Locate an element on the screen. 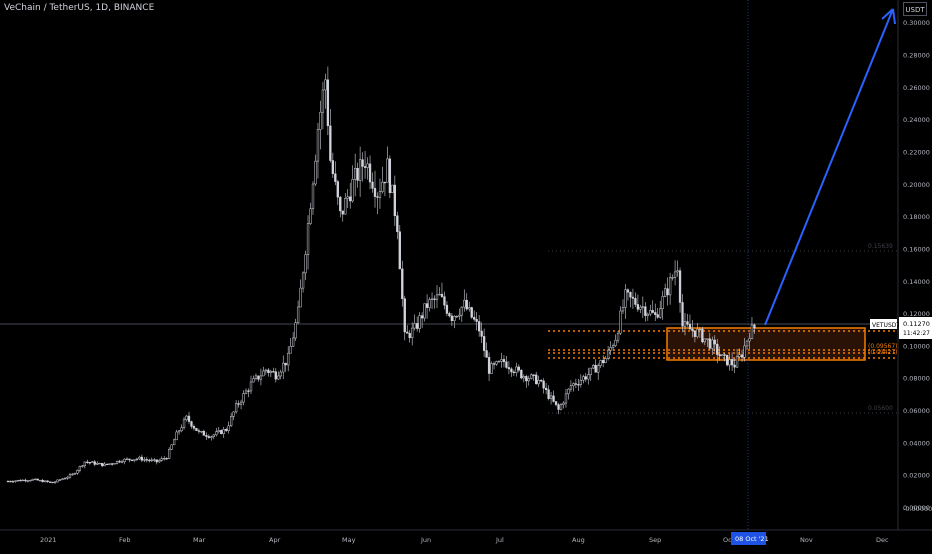  price-scale-label: 0.30000 is located at coordinates (916, 23).